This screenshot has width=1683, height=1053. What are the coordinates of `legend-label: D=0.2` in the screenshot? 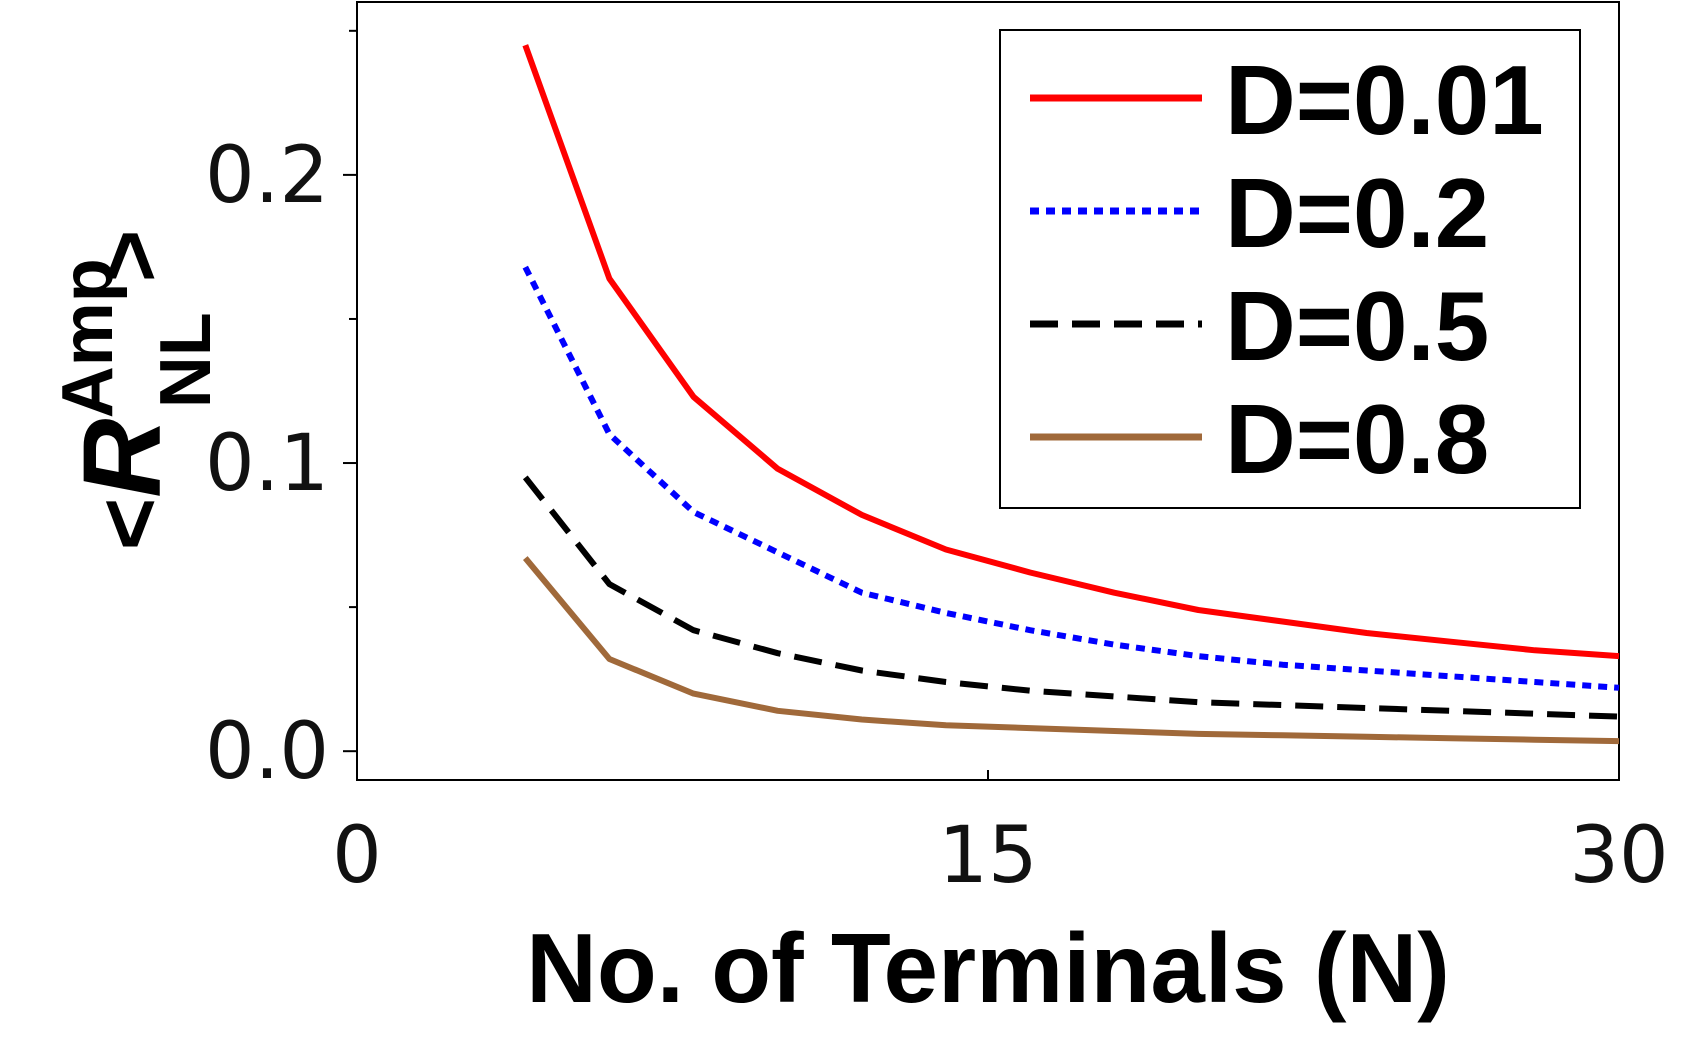 It's located at (1357, 213).